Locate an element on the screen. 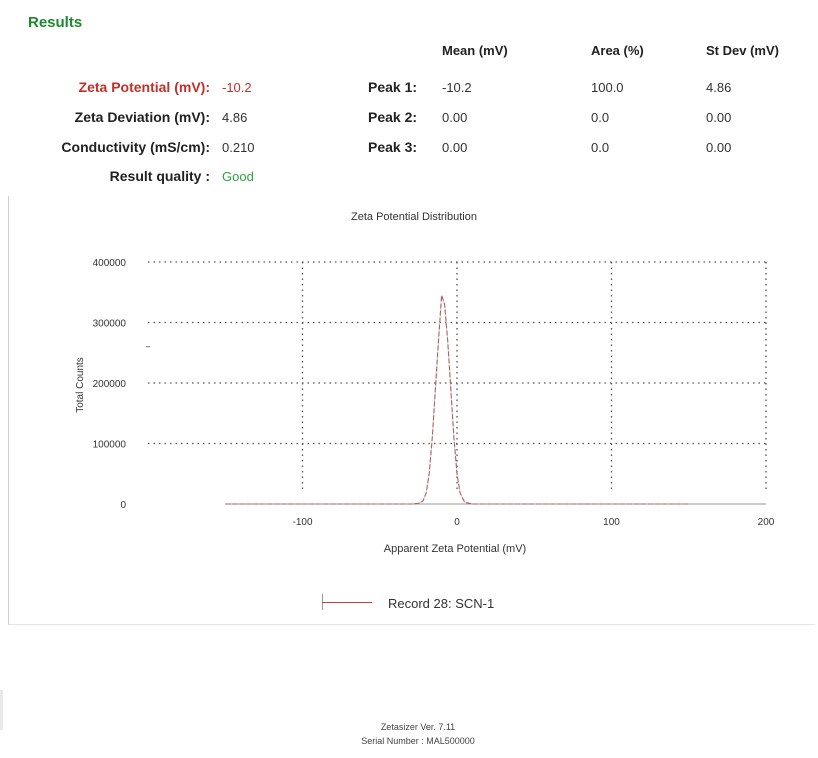 The width and height of the screenshot is (818, 758). peak-3-label: Peak 3: is located at coordinates (393, 147).